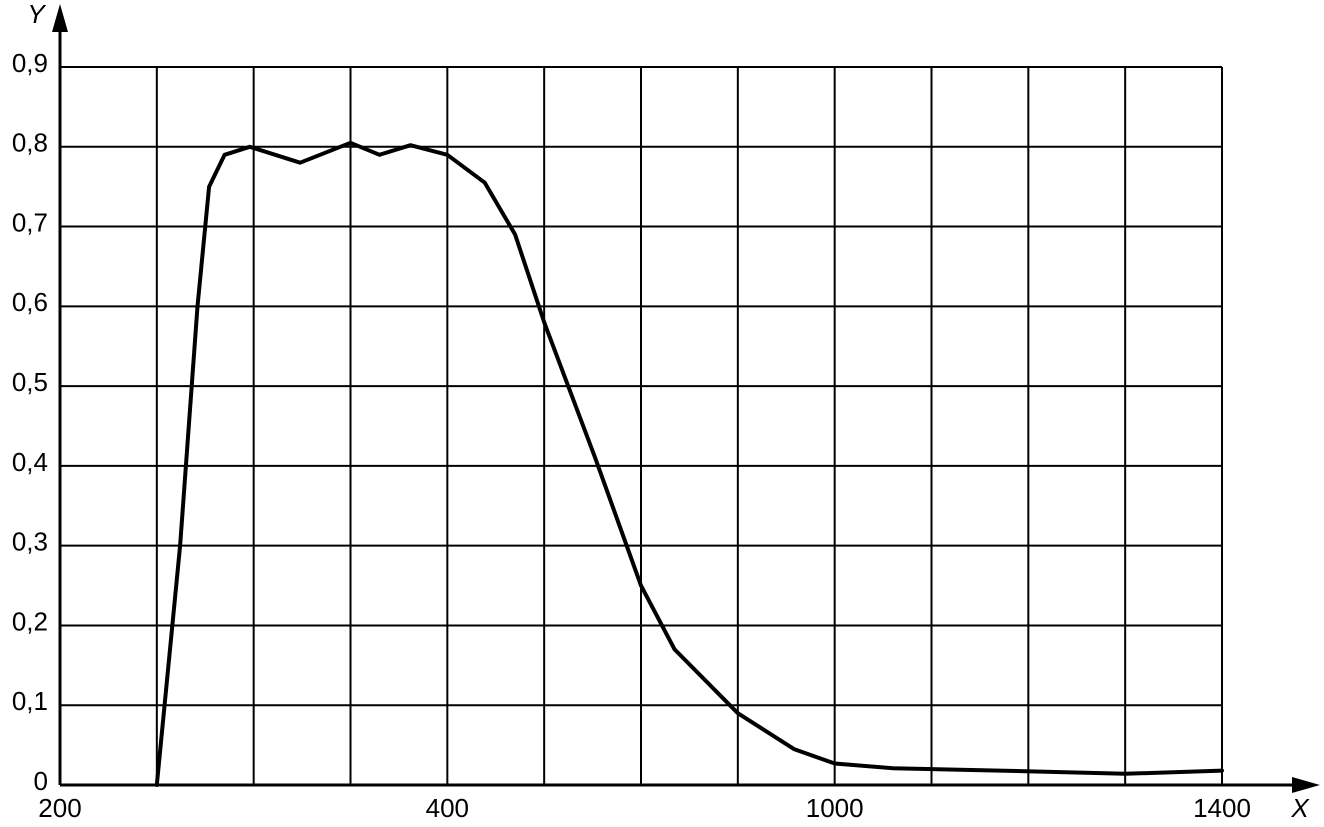 The width and height of the screenshot is (1324, 827). I want to click on y-tick-label: 0,8, so click(30, 143).